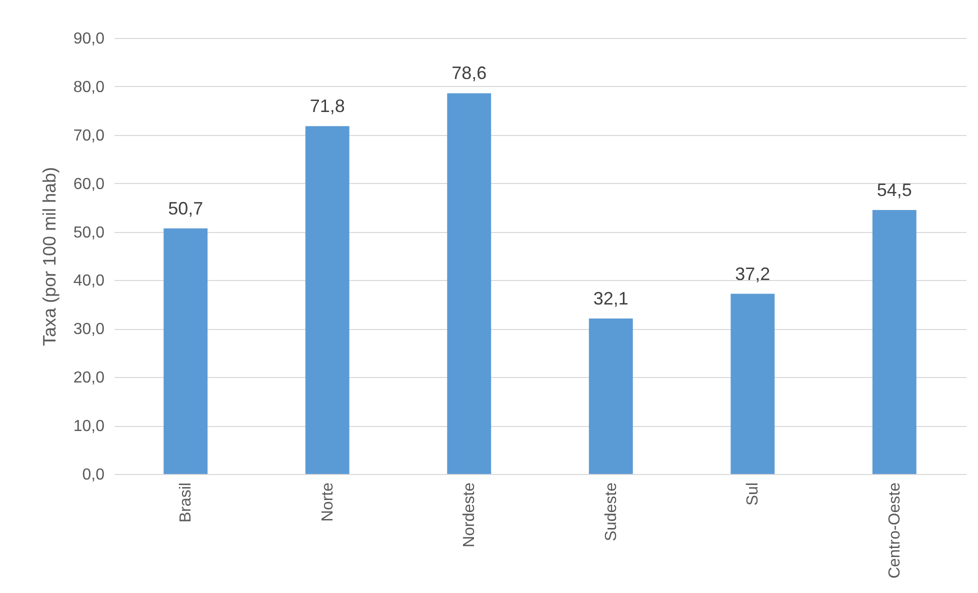 Image resolution: width=978 pixels, height=593 pixels. I want to click on x-tick-label: Centro-Oeste, so click(895, 530).